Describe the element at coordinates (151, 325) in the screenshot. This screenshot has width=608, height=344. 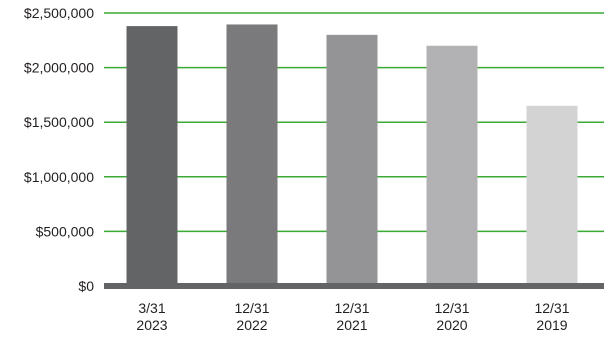
I see `x-tick-label: 2023` at that location.